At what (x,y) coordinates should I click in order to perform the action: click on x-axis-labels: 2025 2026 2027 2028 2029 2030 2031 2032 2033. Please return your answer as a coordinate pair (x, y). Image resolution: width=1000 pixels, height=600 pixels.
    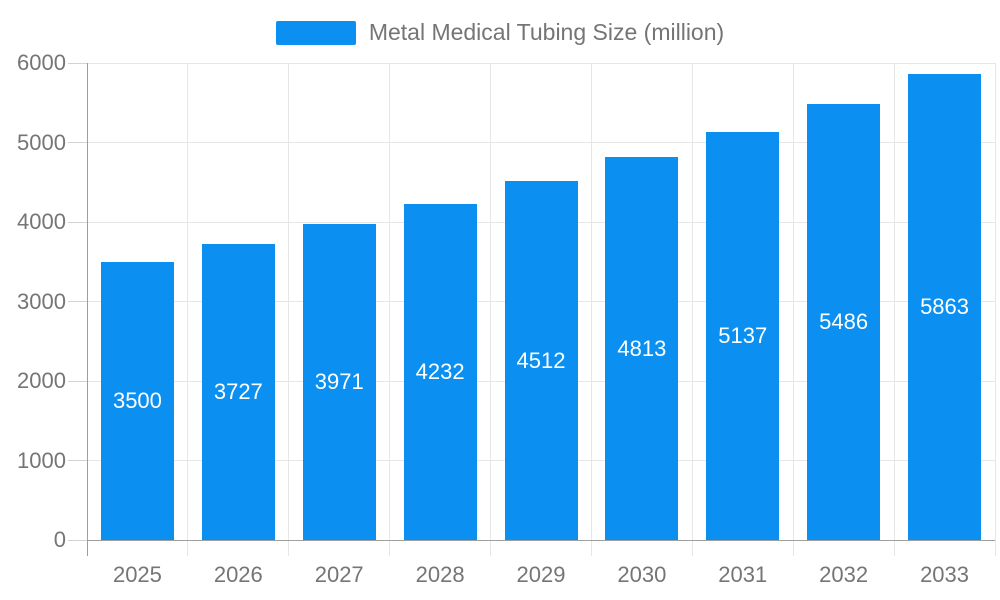
    Looking at the image, I should click on (541, 575).